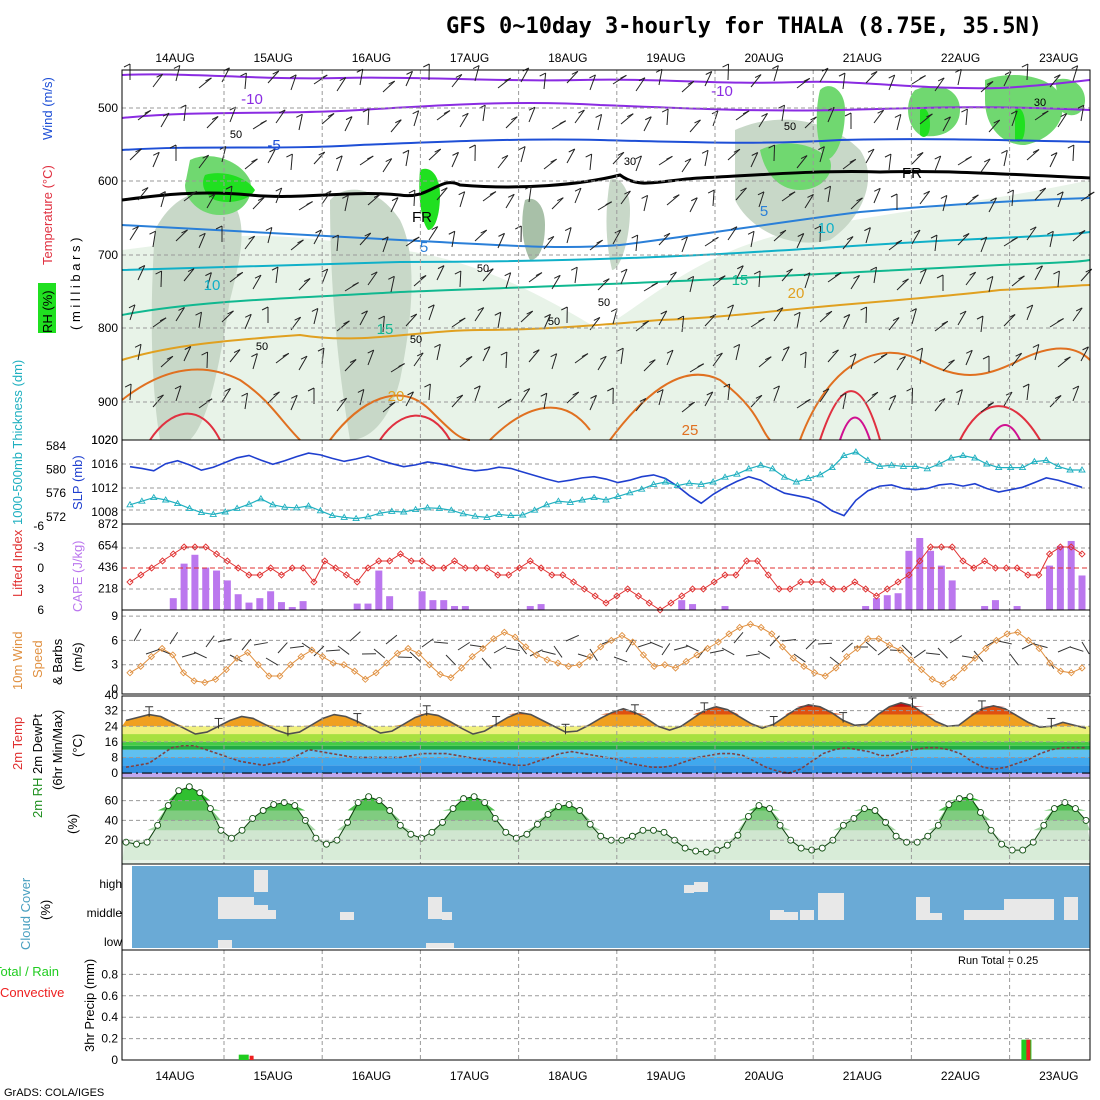 The width and height of the screenshot is (1100, 1100). Describe the element at coordinates (422, 217) in the screenshot. I see `contour-label: FR` at that location.